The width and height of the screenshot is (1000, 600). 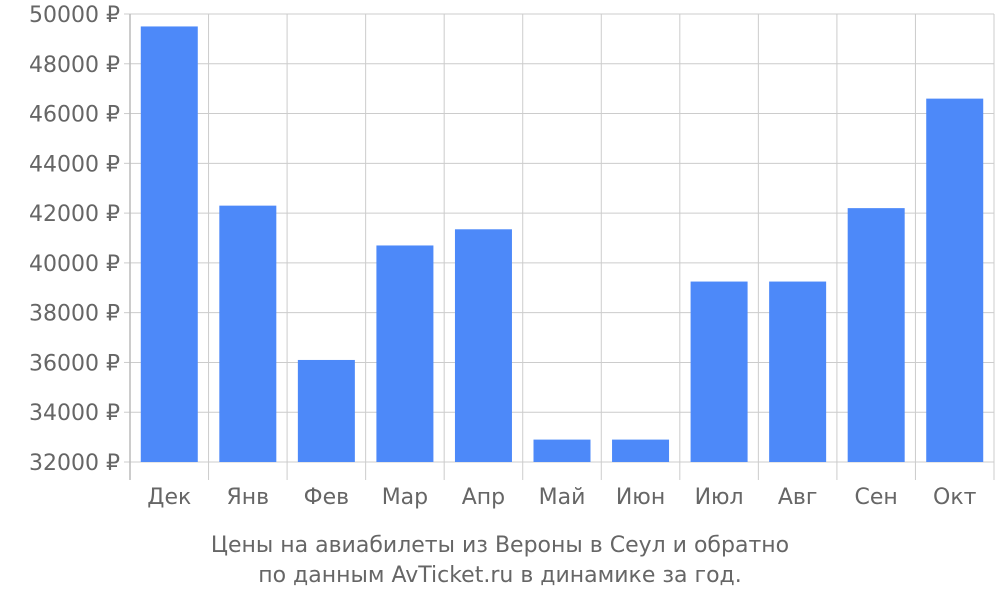 I want to click on chart-caption-line-2: по данным AvTicket.ru в динамике за год., so click(x=500, y=575).